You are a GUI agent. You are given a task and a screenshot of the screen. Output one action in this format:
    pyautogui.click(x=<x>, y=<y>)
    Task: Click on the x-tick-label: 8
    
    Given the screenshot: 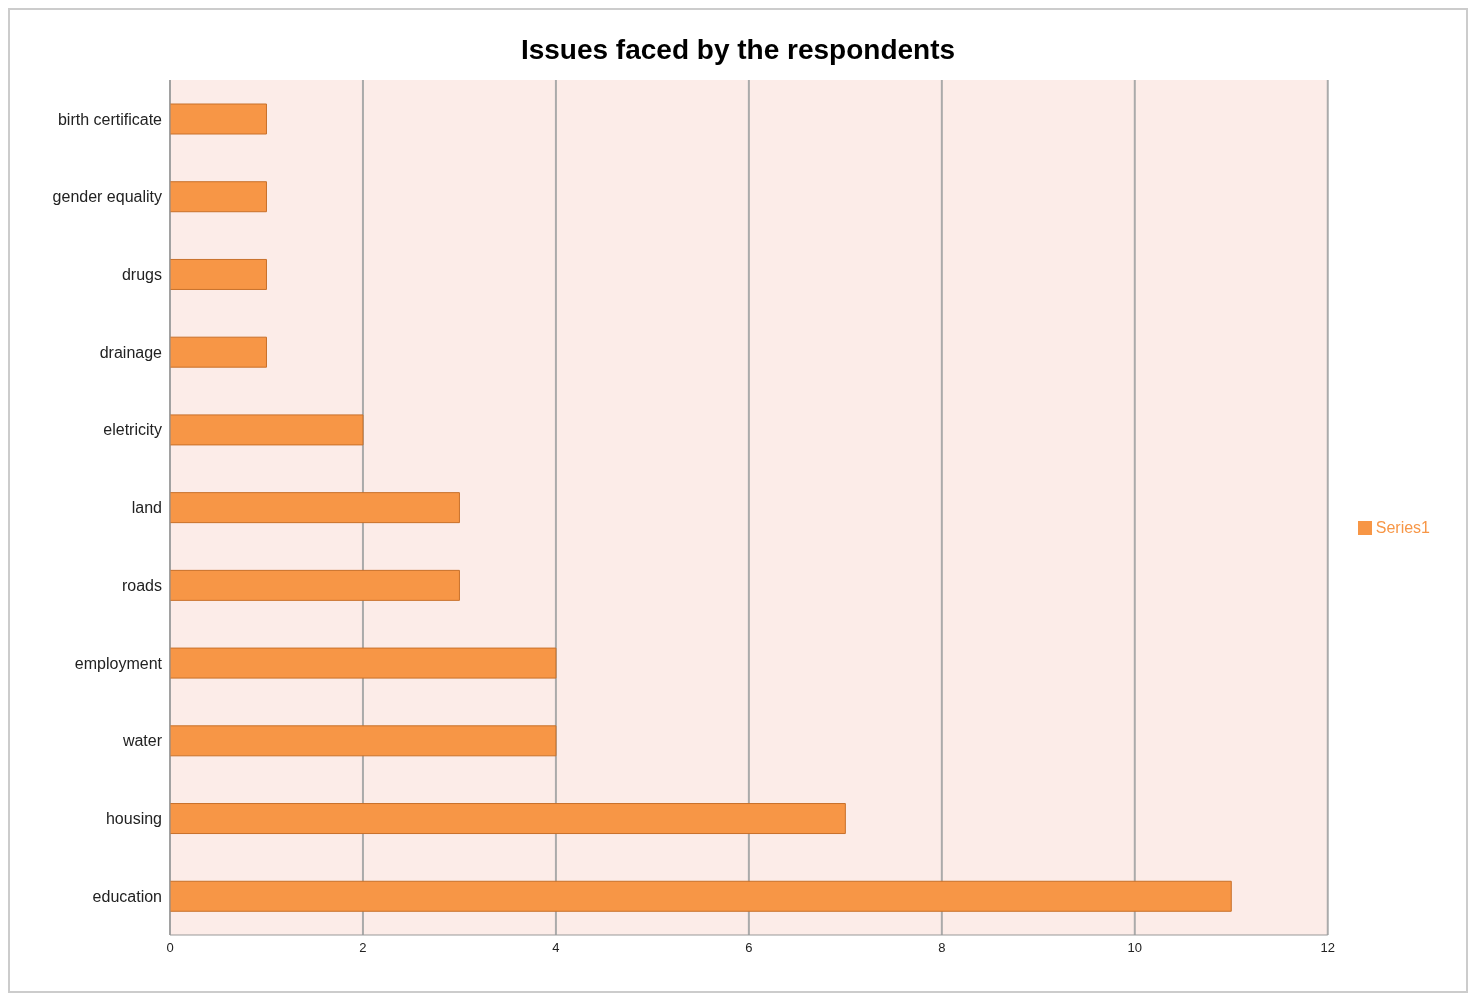 What is the action you would take?
    pyautogui.click(x=942, y=948)
    